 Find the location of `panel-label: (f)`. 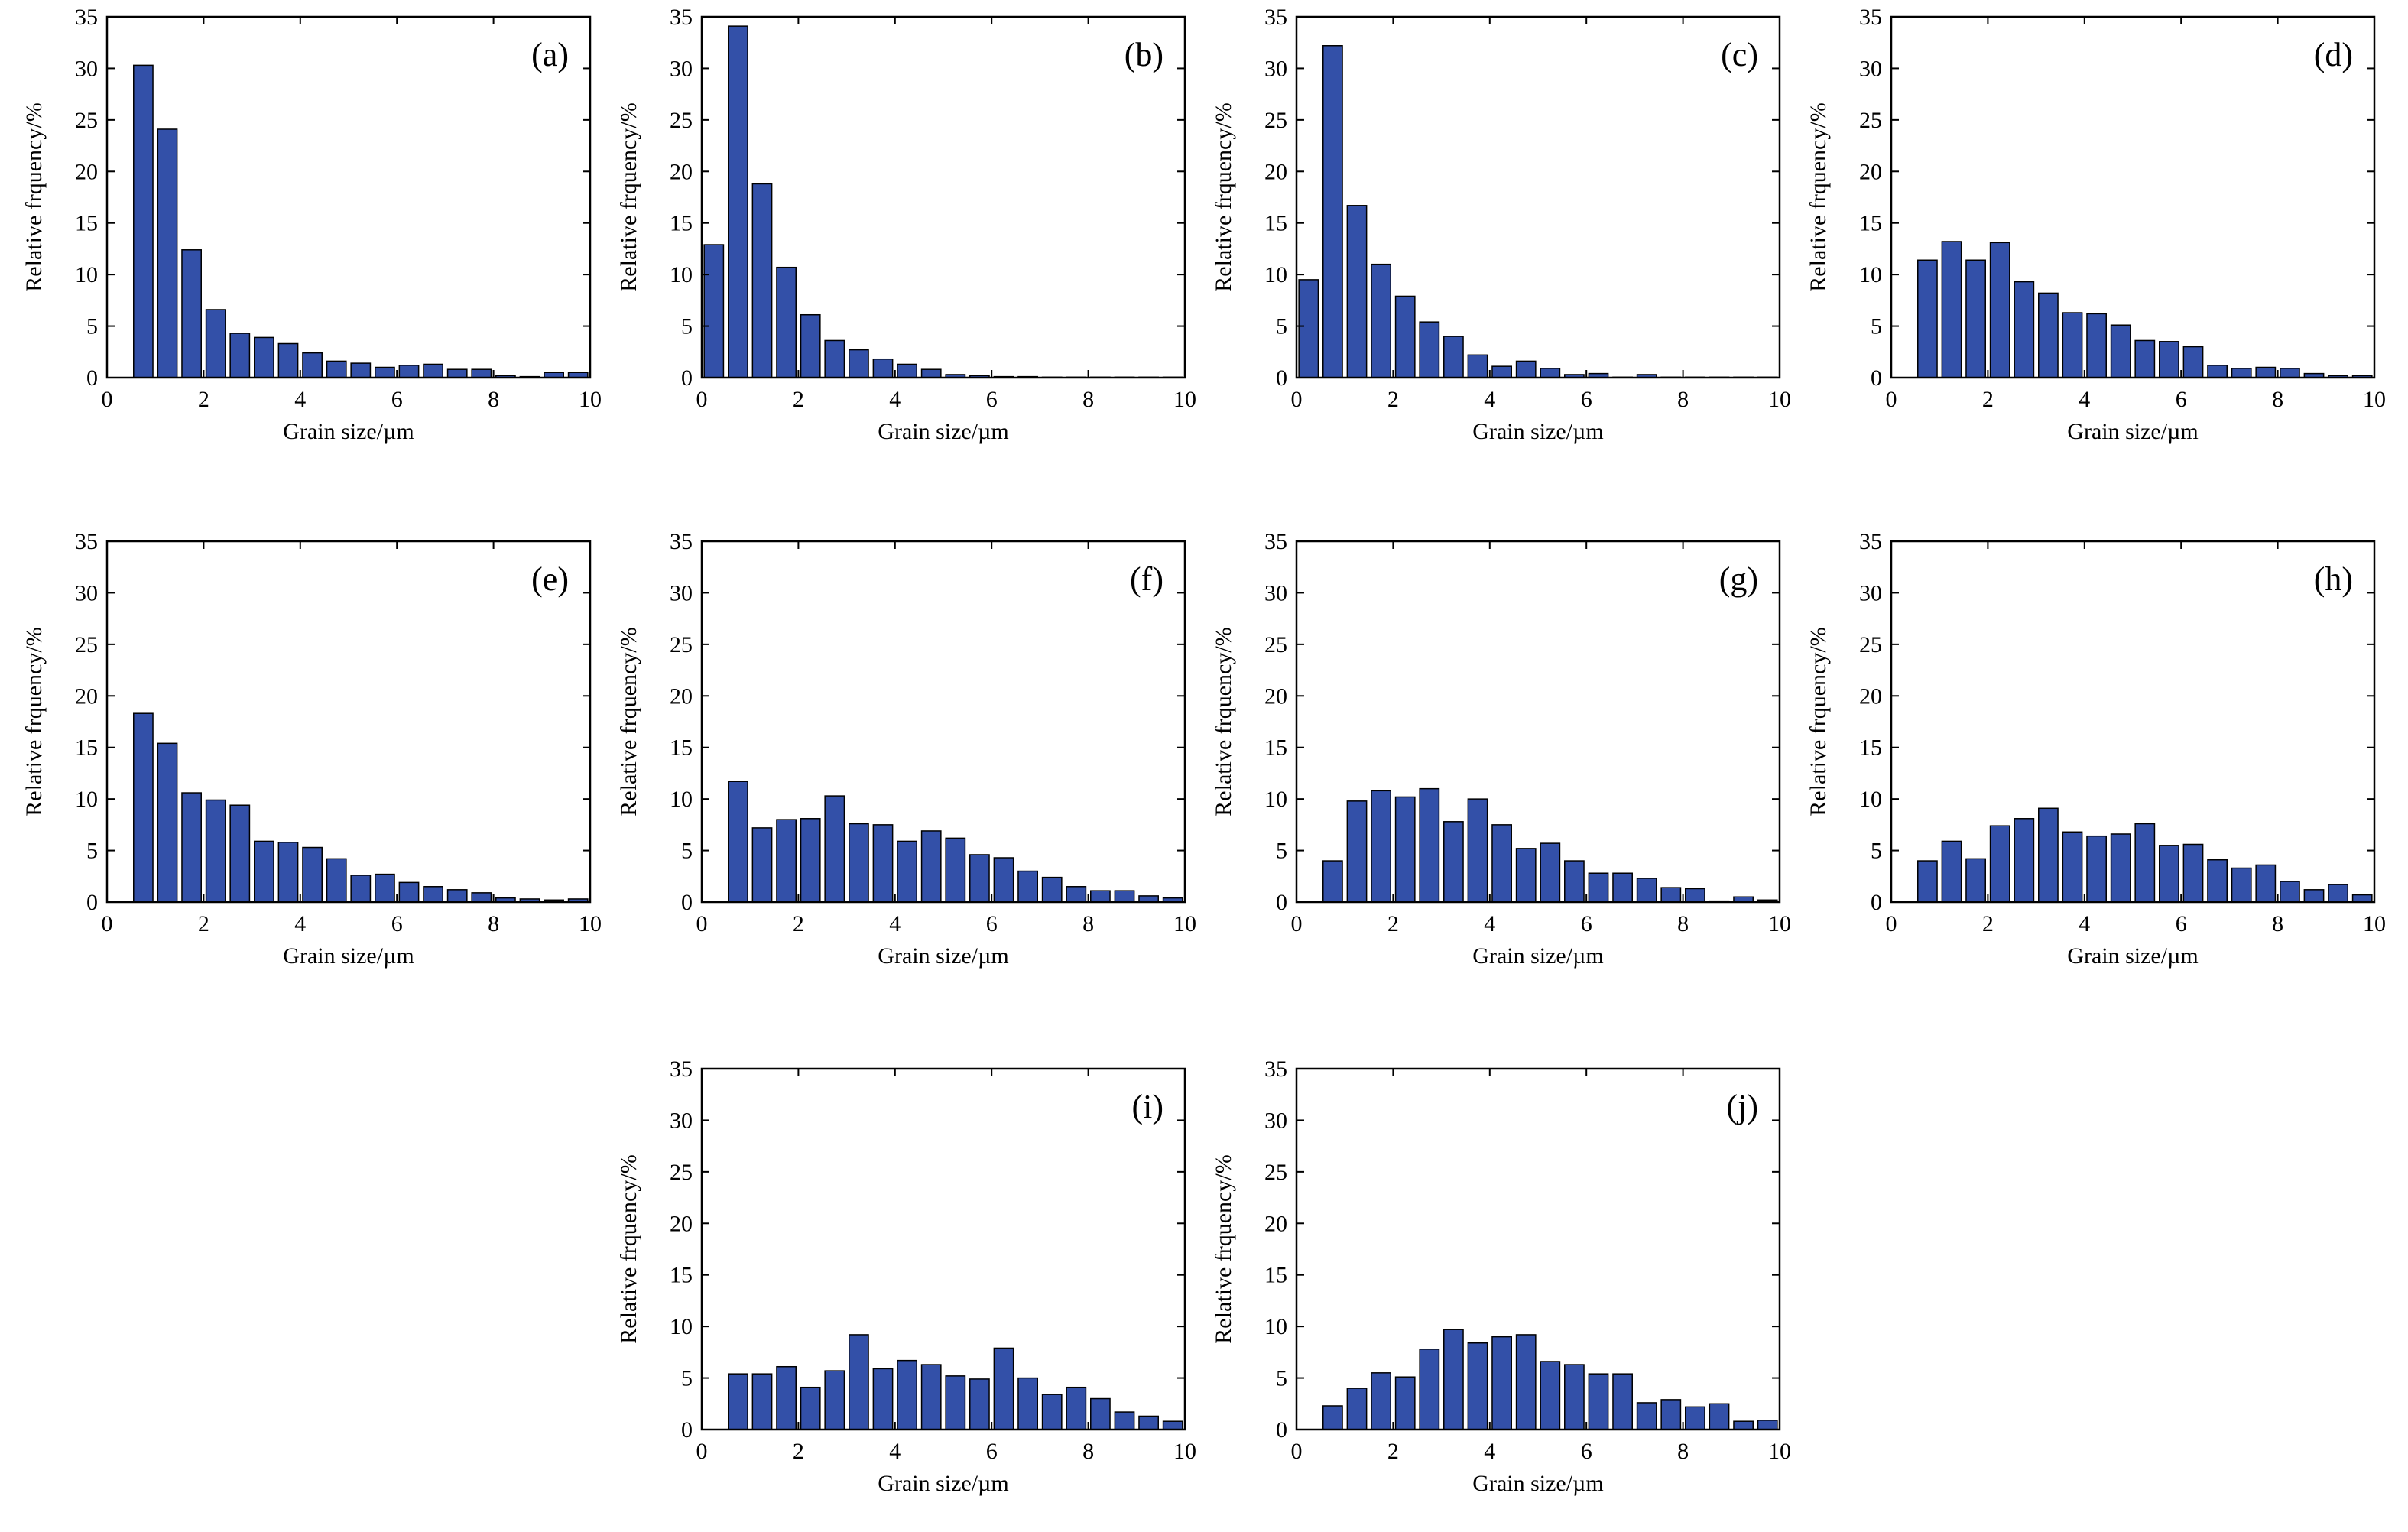

panel-label: (f) is located at coordinates (1146, 579).